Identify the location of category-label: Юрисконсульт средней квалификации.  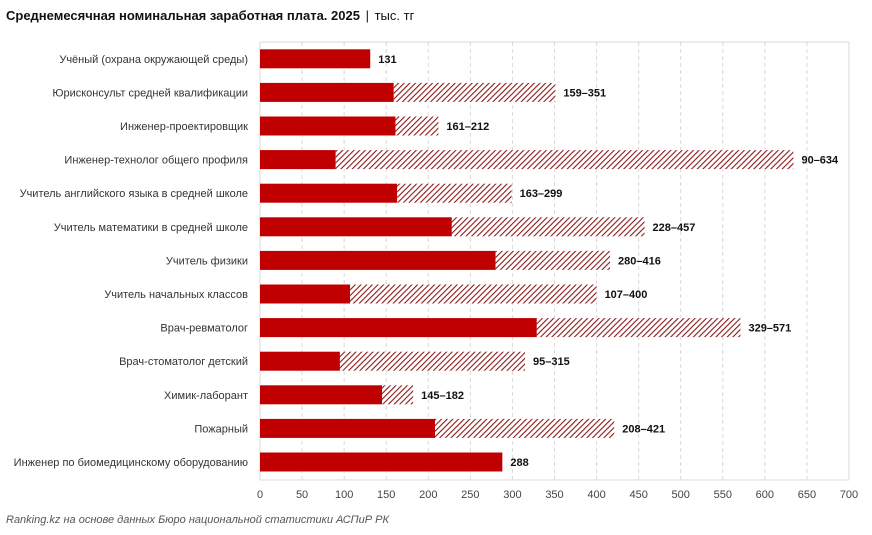
(150, 93).